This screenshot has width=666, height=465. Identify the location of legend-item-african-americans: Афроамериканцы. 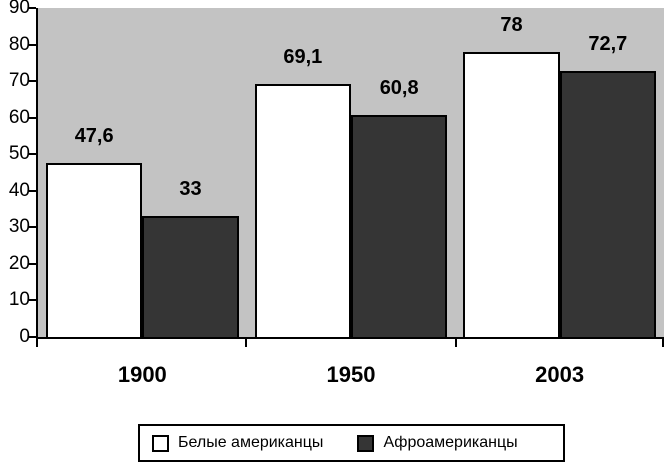
(437, 443).